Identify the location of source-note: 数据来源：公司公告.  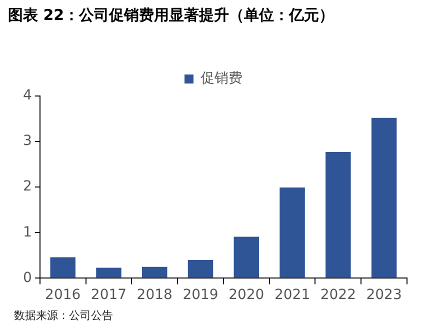
(63, 315).